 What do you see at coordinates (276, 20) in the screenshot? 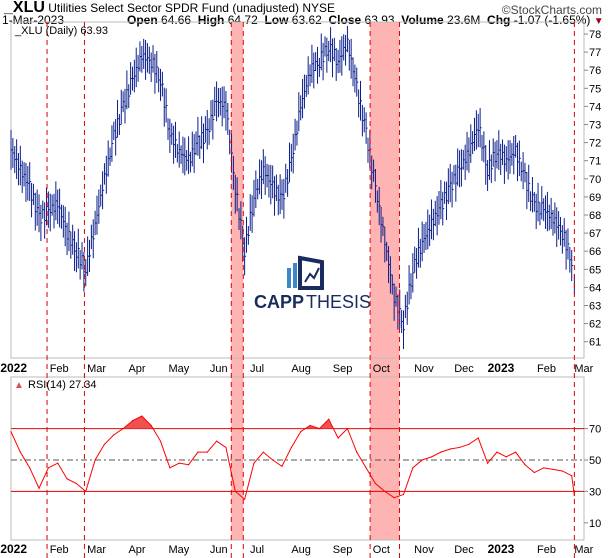
I see `low-label: Low` at bounding box center [276, 20].